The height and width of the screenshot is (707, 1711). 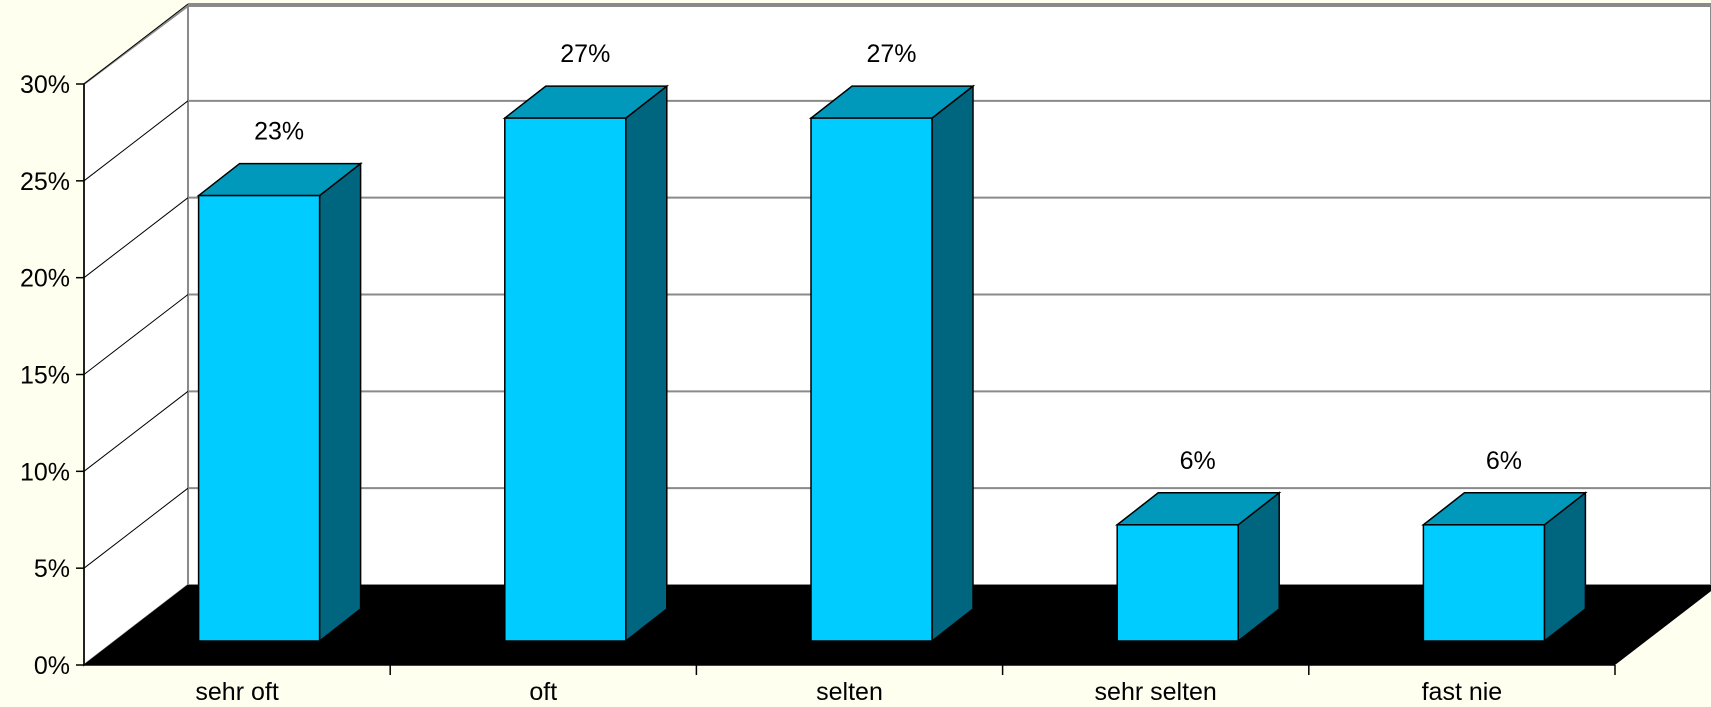 What do you see at coordinates (279, 132) in the screenshot?
I see `data-label: 23%` at bounding box center [279, 132].